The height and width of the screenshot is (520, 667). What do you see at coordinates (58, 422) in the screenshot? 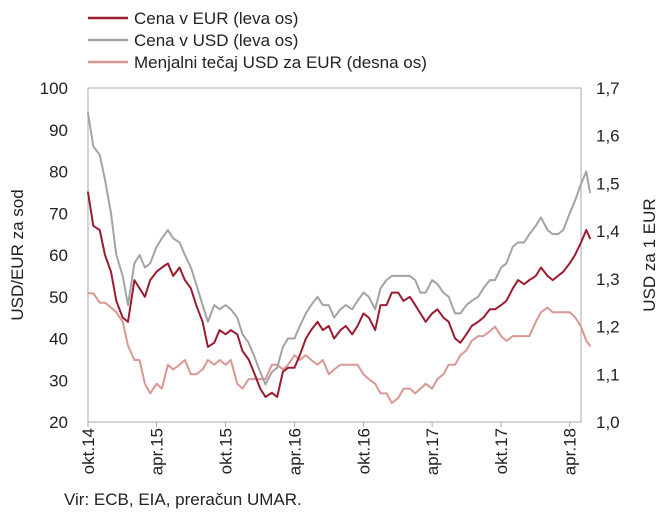
I see `y-tick-label: 20` at bounding box center [58, 422].